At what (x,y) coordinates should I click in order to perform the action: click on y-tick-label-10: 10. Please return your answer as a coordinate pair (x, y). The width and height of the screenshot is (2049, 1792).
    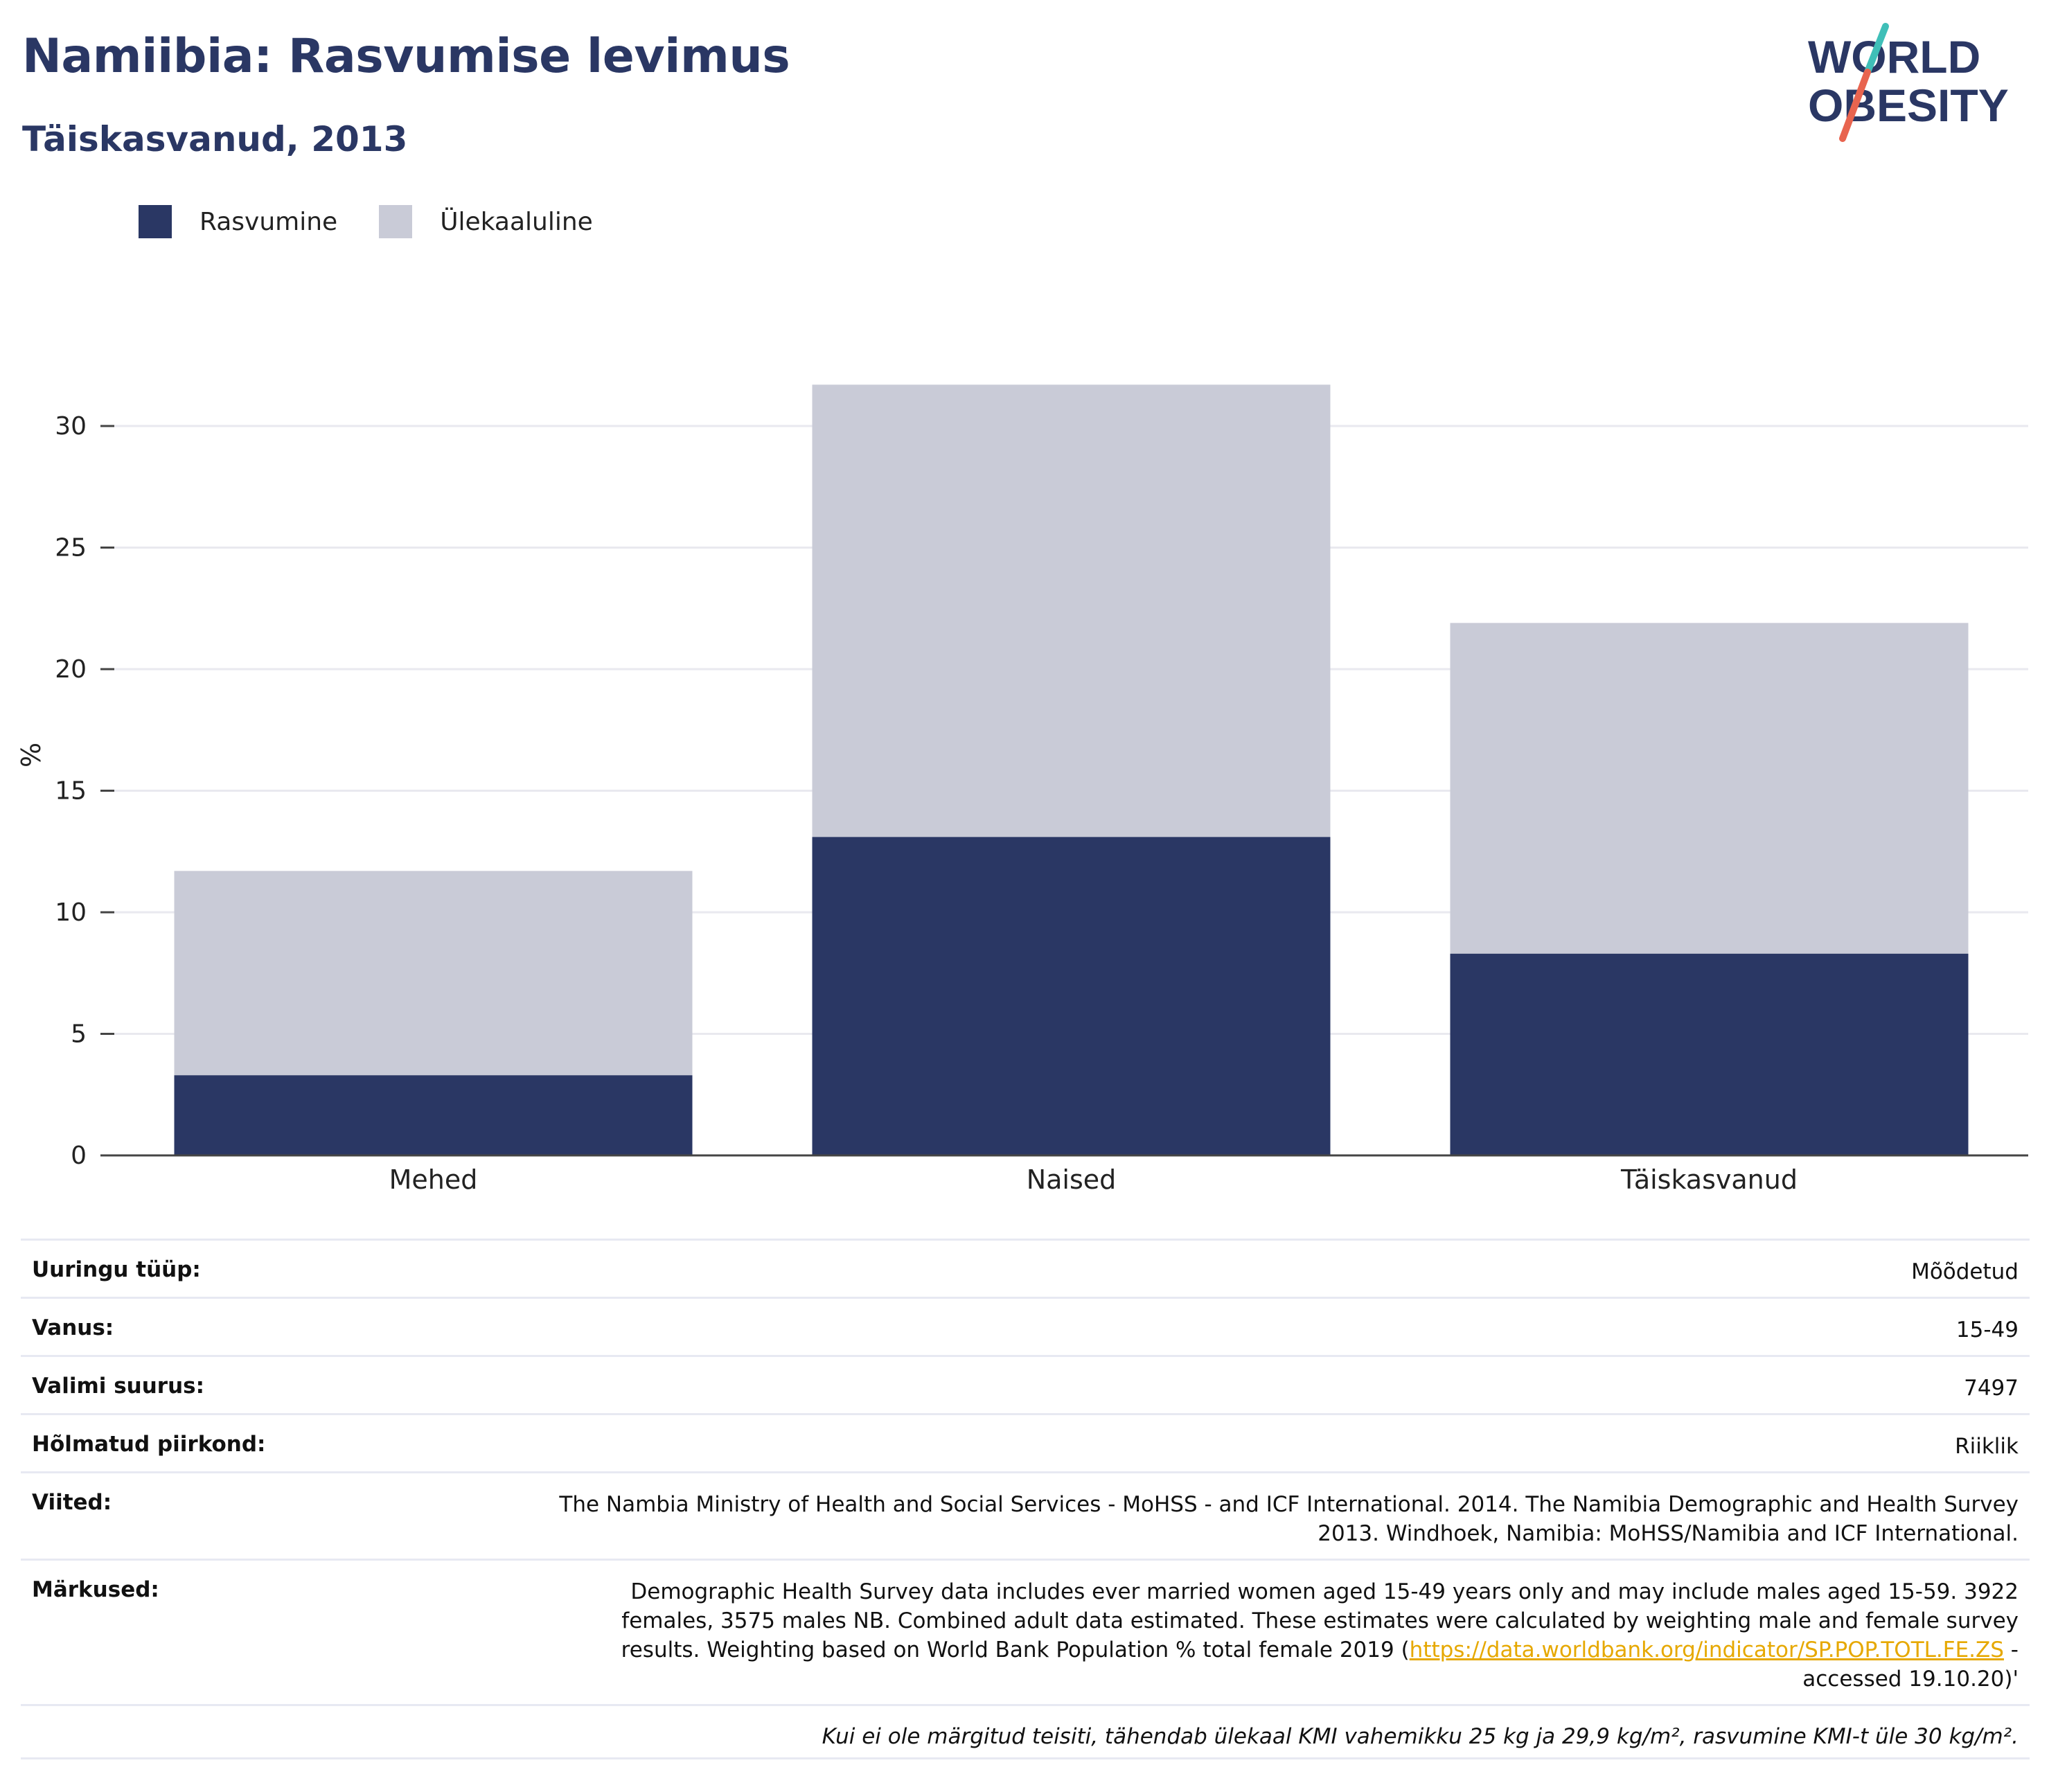
    Looking at the image, I should click on (71, 913).